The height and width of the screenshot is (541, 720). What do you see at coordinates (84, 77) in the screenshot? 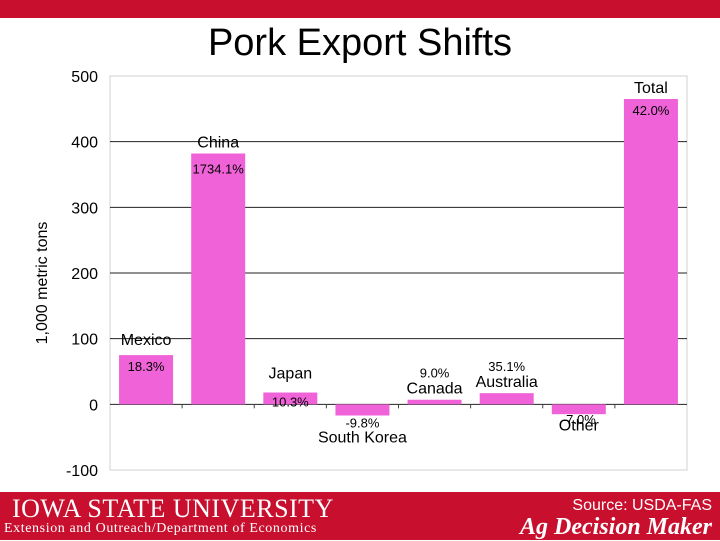
I see `y-tick-label: 500` at bounding box center [84, 77].